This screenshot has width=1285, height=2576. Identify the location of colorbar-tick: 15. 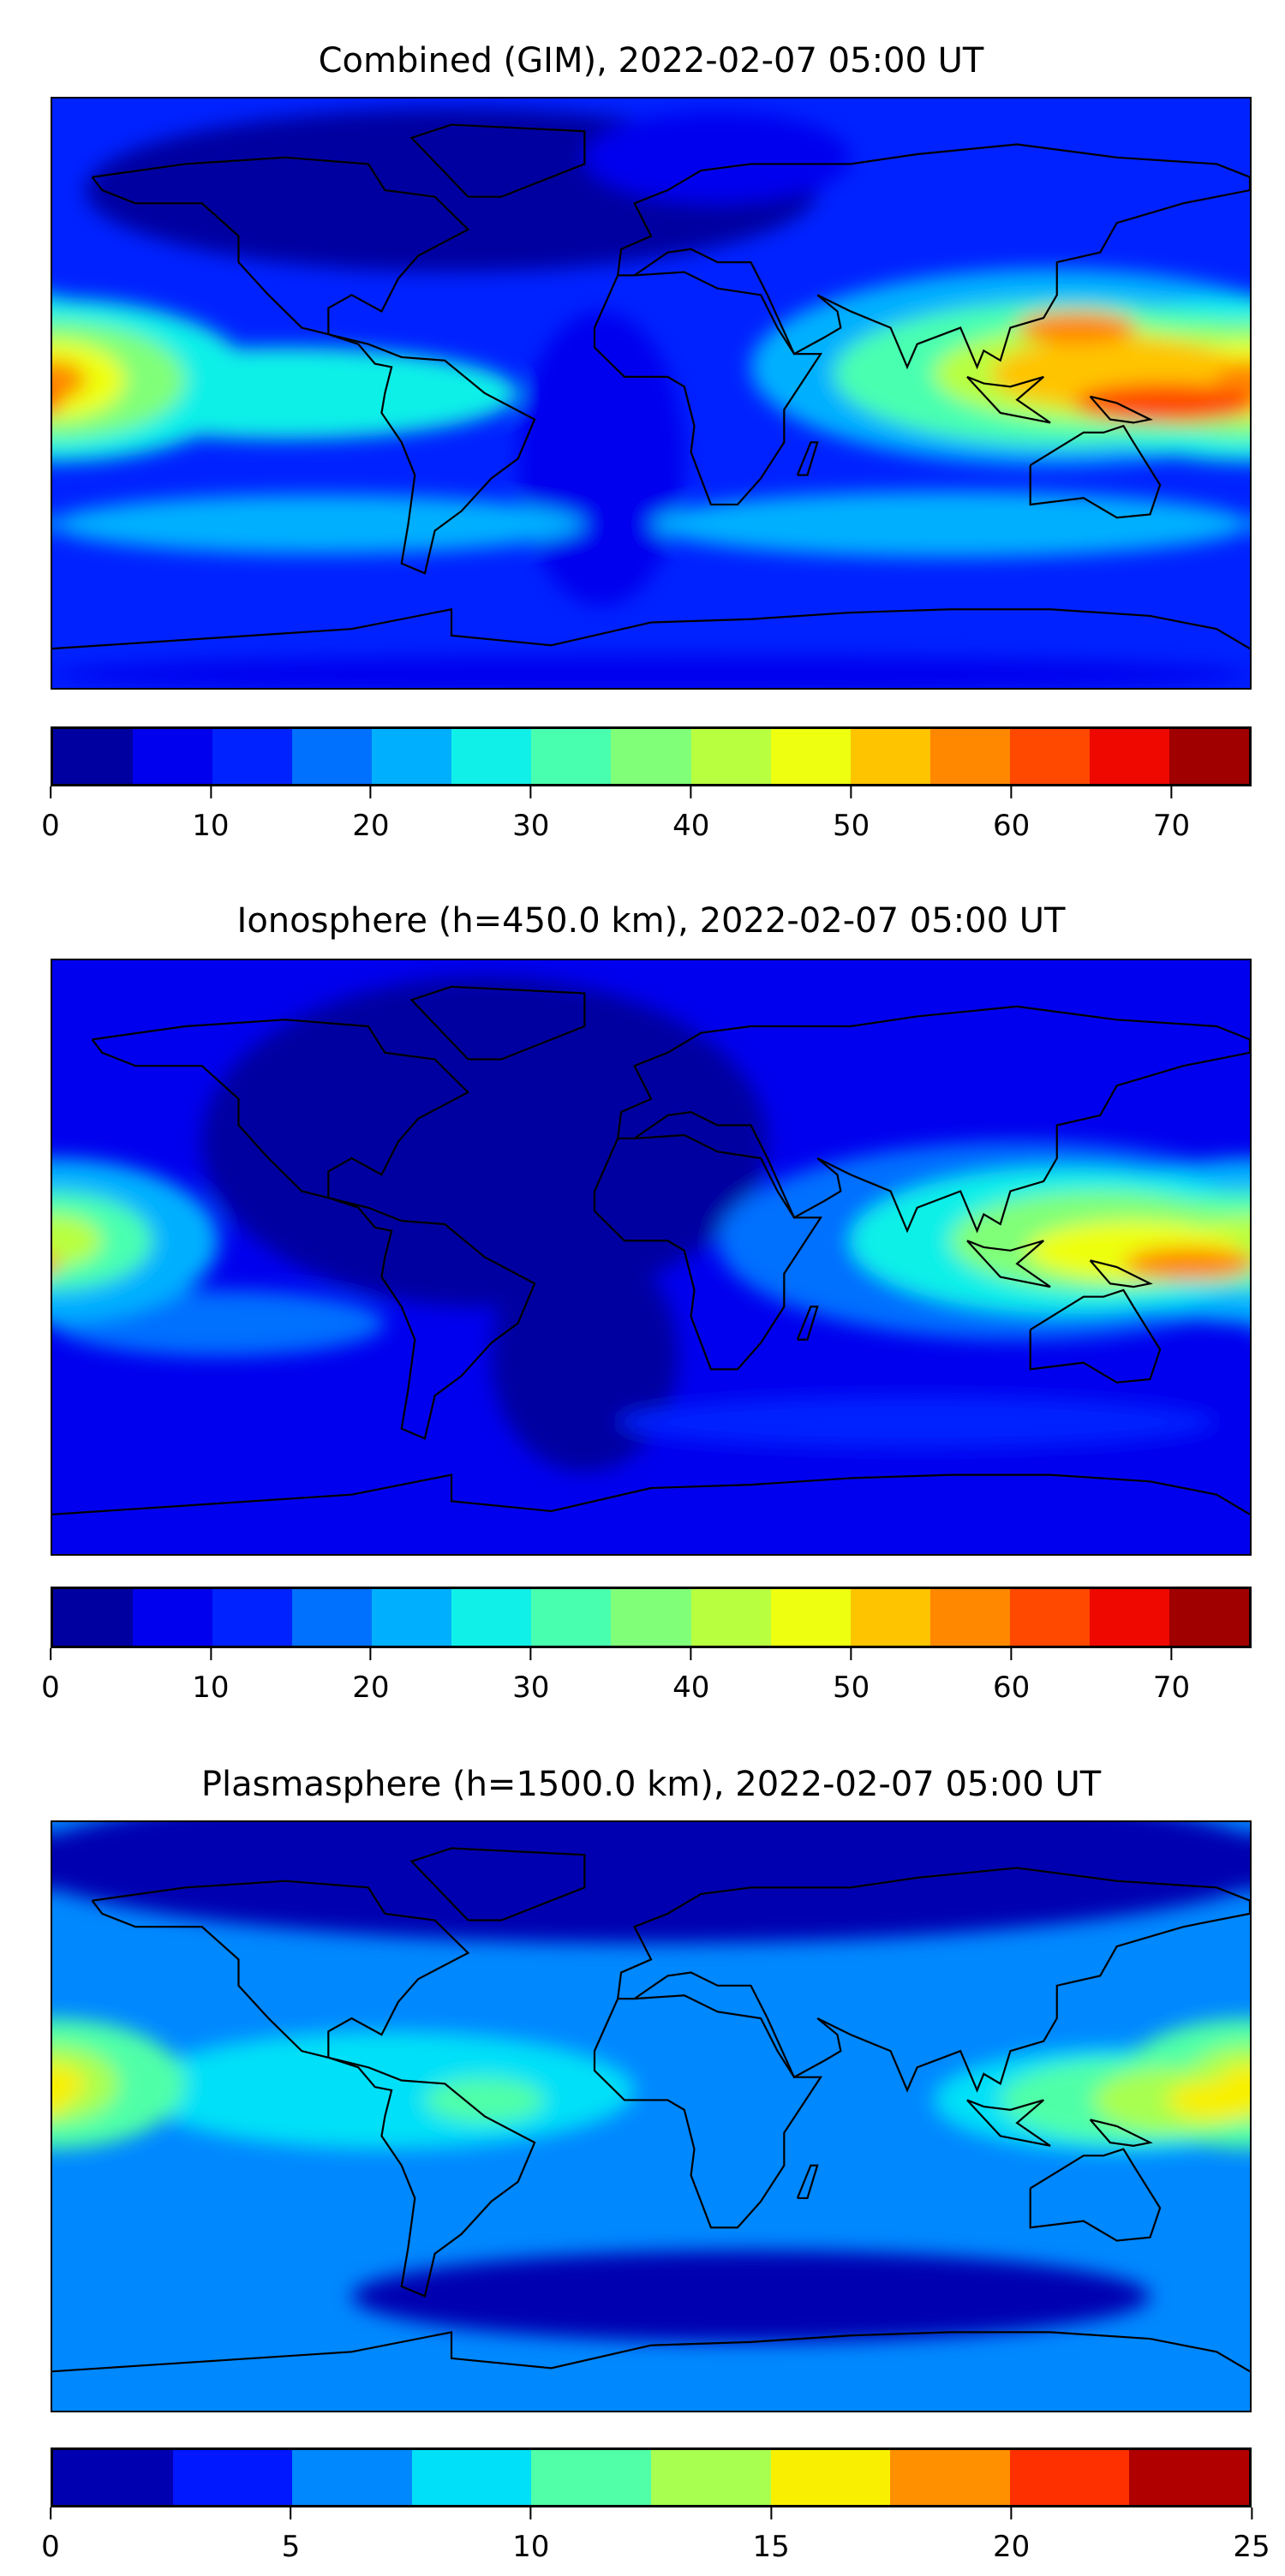
(772, 2536).